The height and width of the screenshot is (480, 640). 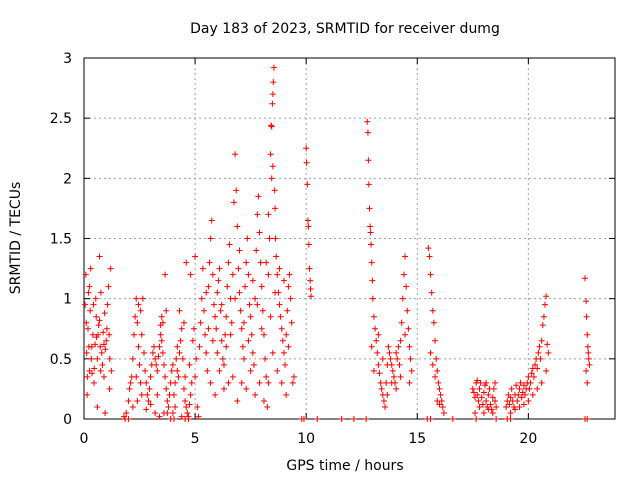 What do you see at coordinates (67, 420) in the screenshot?
I see `y-tick-label: 0` at bounding box center [67, 420].